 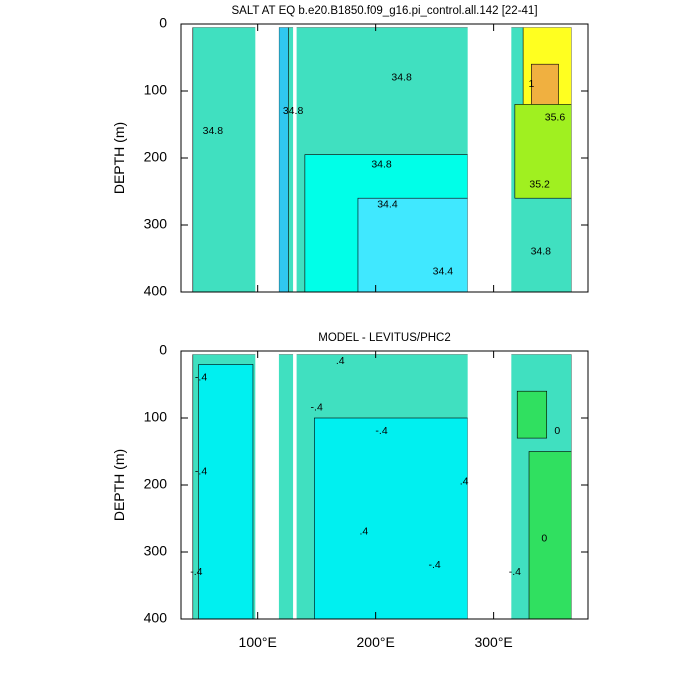 What do you see at coordinates (391, 518) in the screenshot?
I see `filled-region-central-cyan` at bounding box center [391, 518].